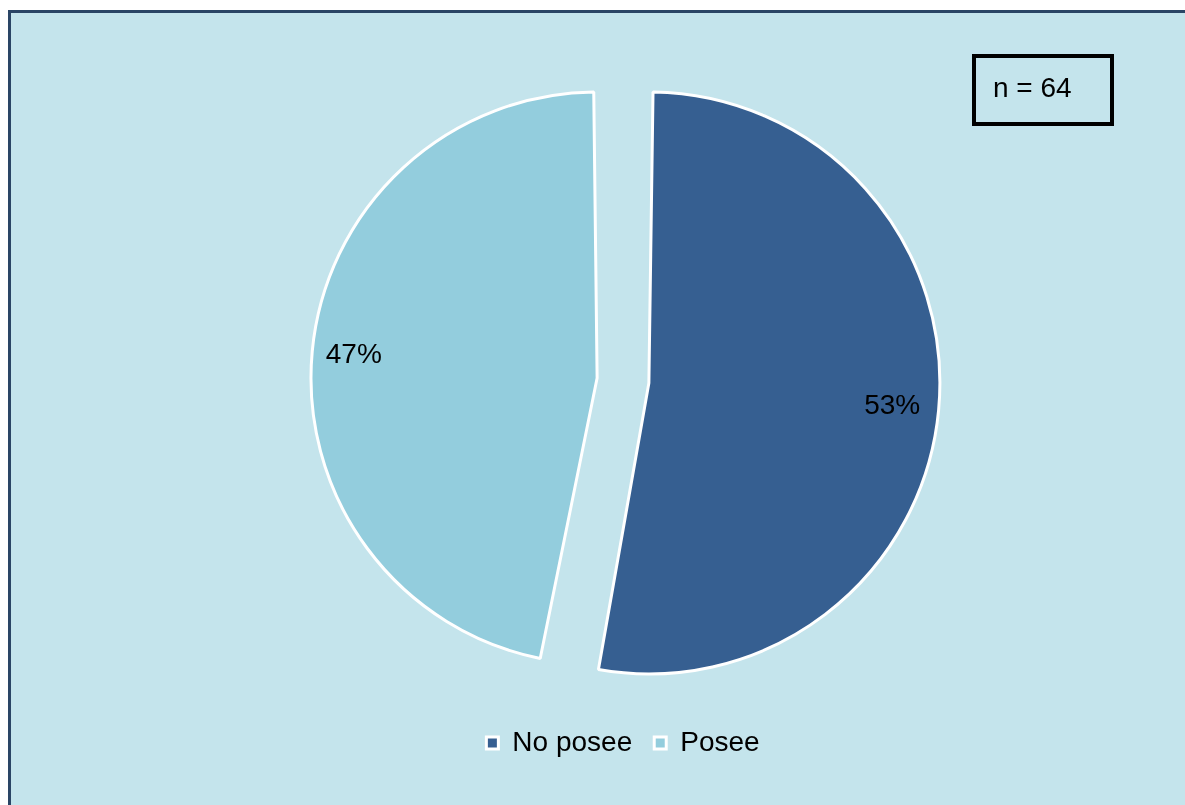  I want to click on legend-label: No posee, so click(572, 741).